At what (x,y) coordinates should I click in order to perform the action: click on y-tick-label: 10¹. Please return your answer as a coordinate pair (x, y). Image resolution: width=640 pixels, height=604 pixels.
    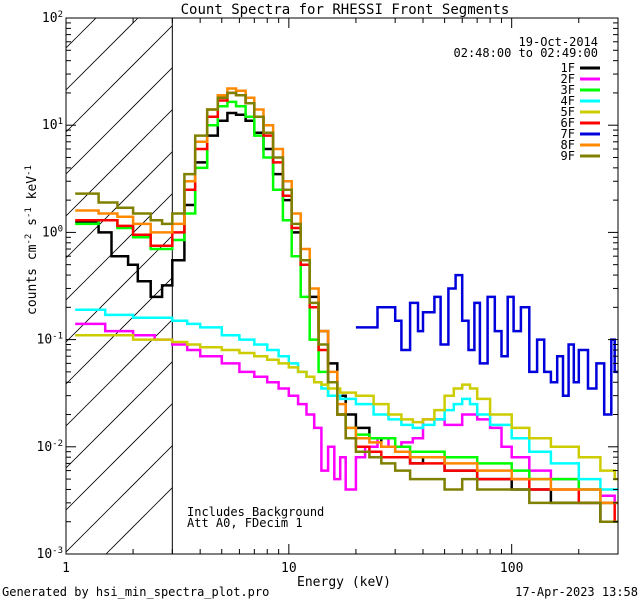
    Looking at the image, I should click on (52, 125).